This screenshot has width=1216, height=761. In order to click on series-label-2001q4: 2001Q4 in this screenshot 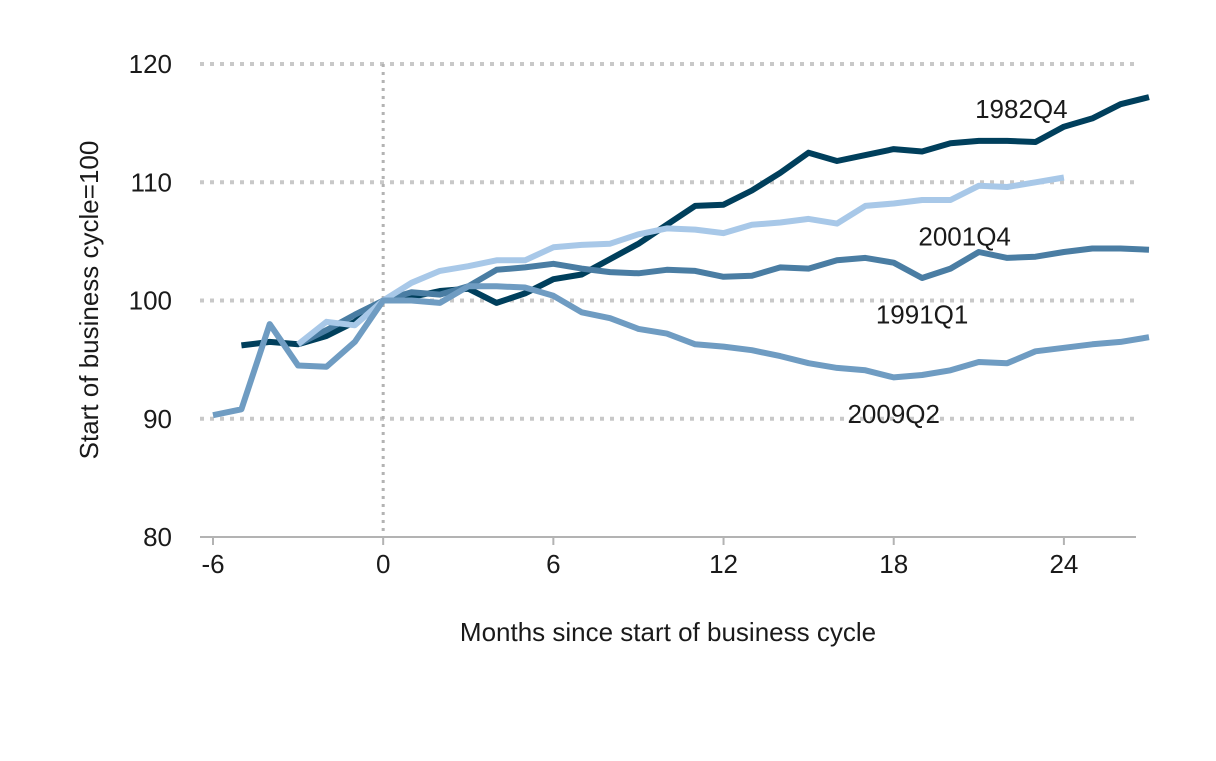, I will do `click(964, 237)`.